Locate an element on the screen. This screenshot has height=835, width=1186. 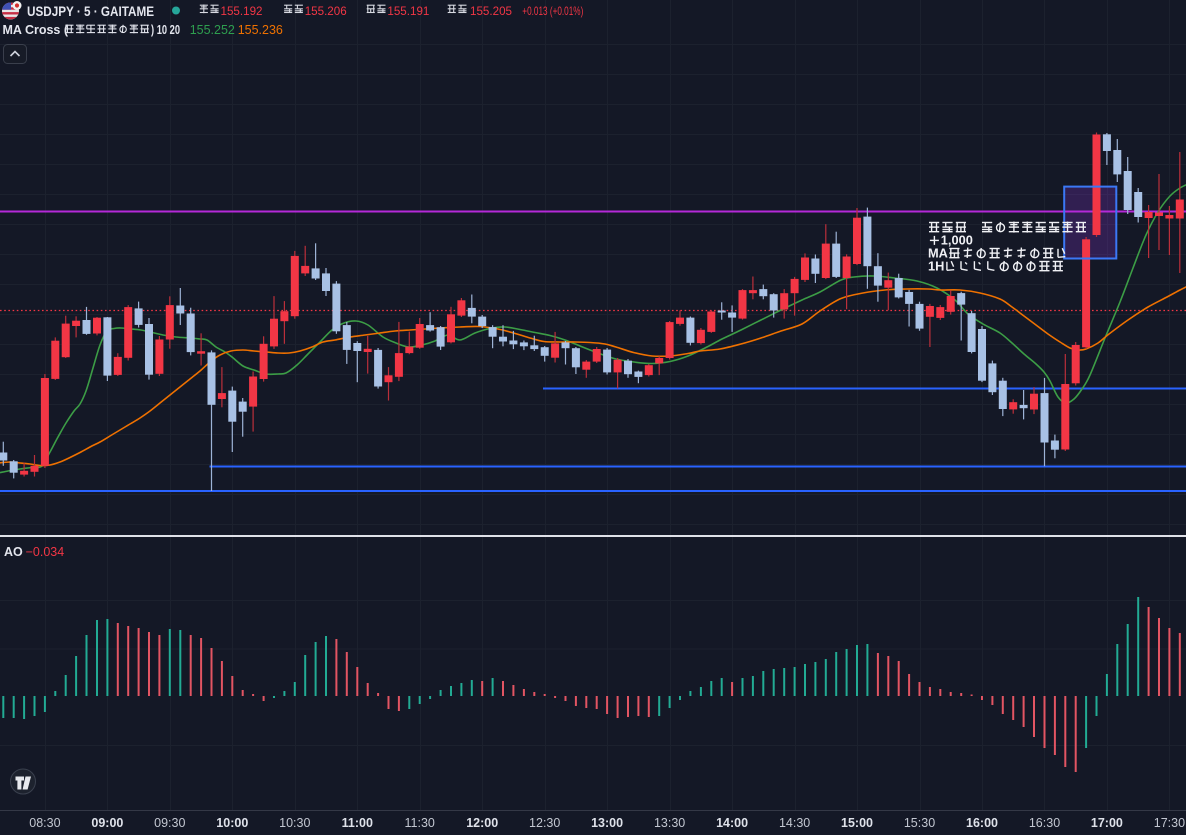
svg-text: USDJPY · 5 · GAITAME is located at coordinates (90, 11).